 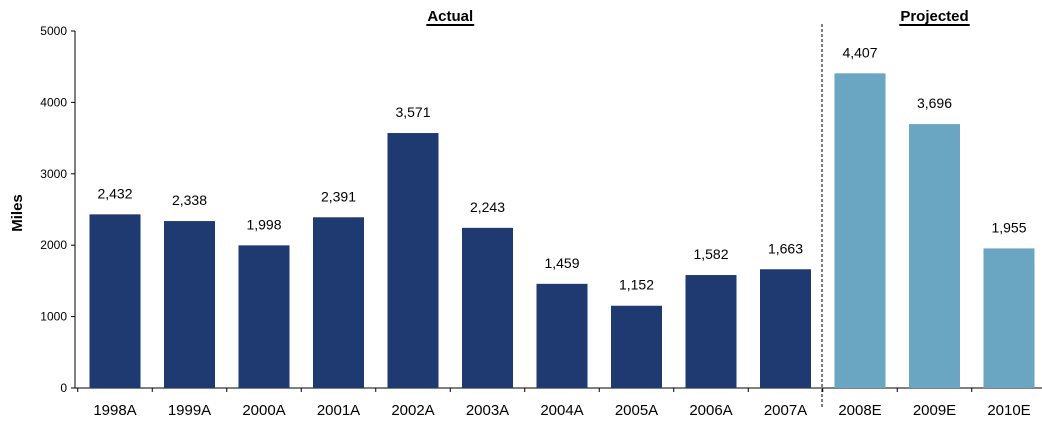 What do you see at coordinates (710, 410) in the screenshot?
I see `x-tick-label-2006A: 2006A` at bounding box center [710, 410].